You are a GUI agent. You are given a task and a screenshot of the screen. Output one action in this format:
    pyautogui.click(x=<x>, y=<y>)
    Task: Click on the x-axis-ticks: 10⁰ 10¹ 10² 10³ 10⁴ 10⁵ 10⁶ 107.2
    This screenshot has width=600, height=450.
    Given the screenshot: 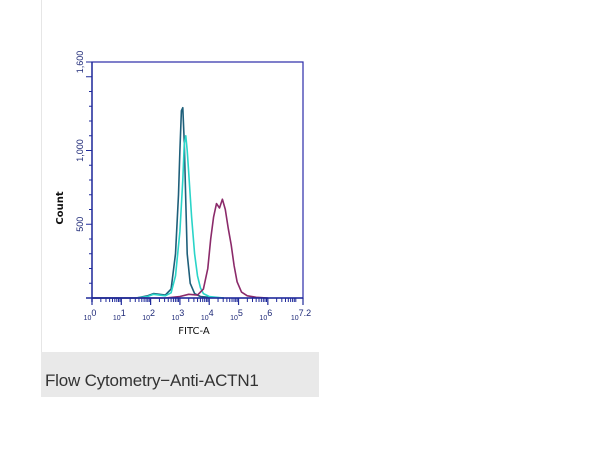 What is the action you would take?
    pyautogui.click(x=197, y=310)
    